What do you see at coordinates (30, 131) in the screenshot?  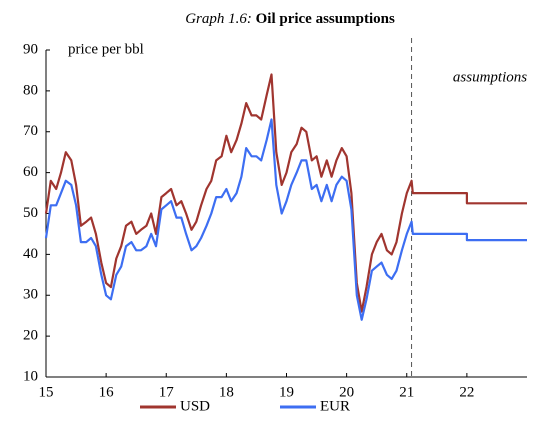 I see `y-tick-label: 70` at bounding box center [30, 131].